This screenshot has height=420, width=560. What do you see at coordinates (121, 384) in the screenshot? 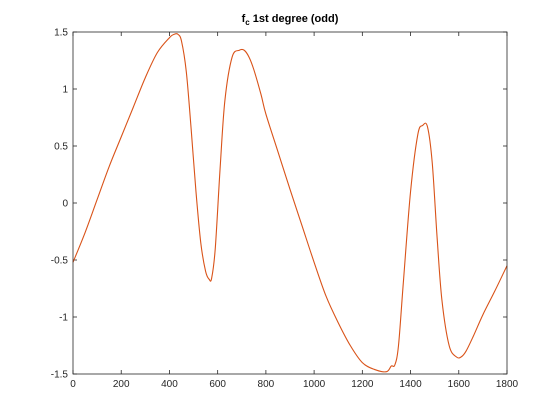
I see `x-tick-label: 200` at bounding box center [121, 384].